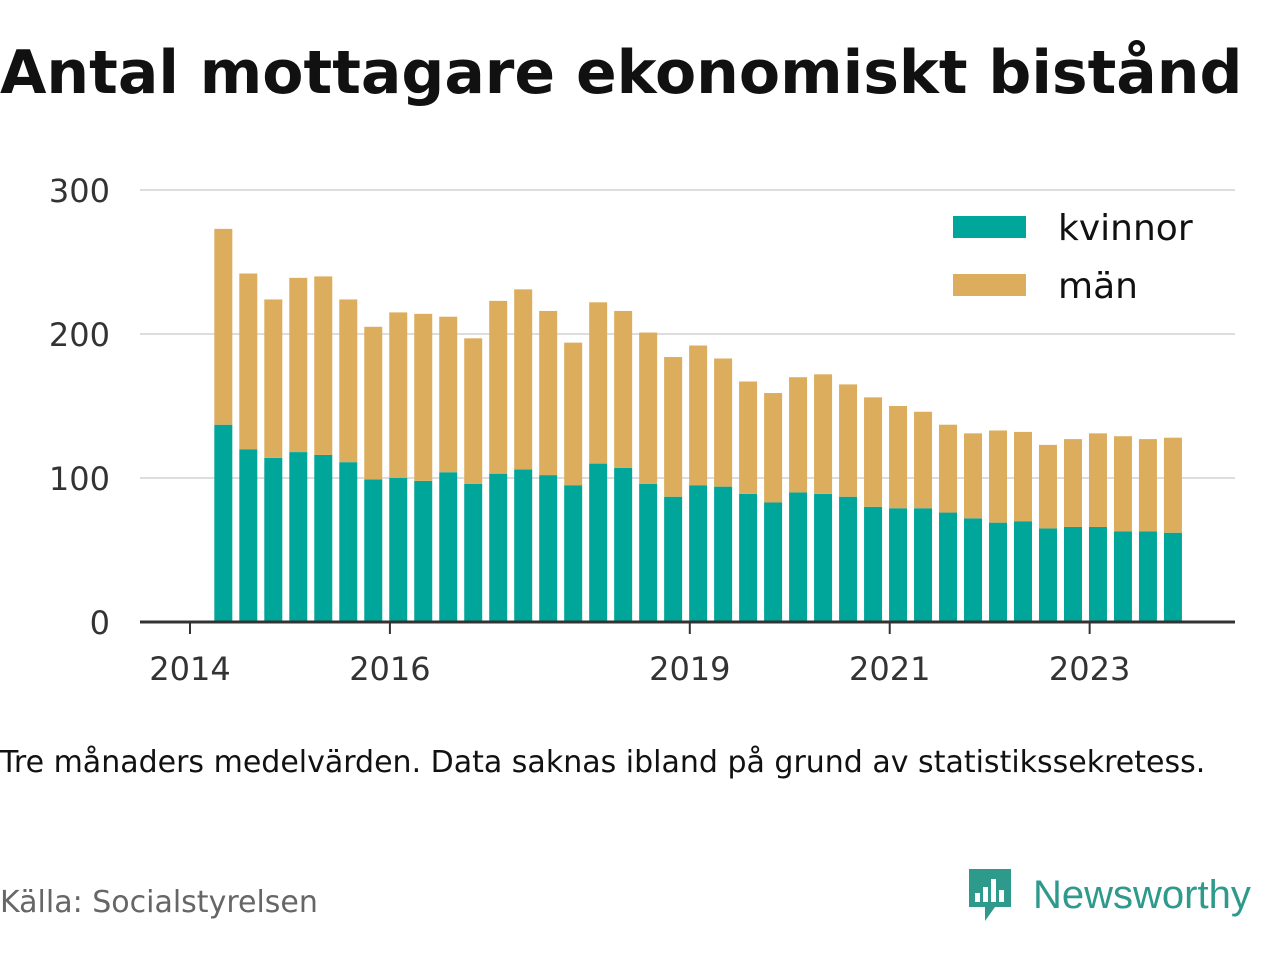  What do you see at coordinates (100, 623) in the screenshot?
I see `y-tick-label: 0` at bounding box center [100, 623].